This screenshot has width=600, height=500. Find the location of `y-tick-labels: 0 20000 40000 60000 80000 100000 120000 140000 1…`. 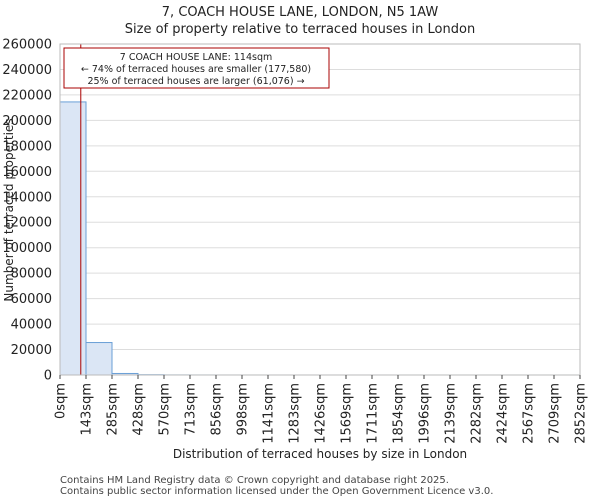

y-tick-labels: 0 20000 40000 60000 80000 100000 120000 140000 1… is located at coordinates (27, 211).